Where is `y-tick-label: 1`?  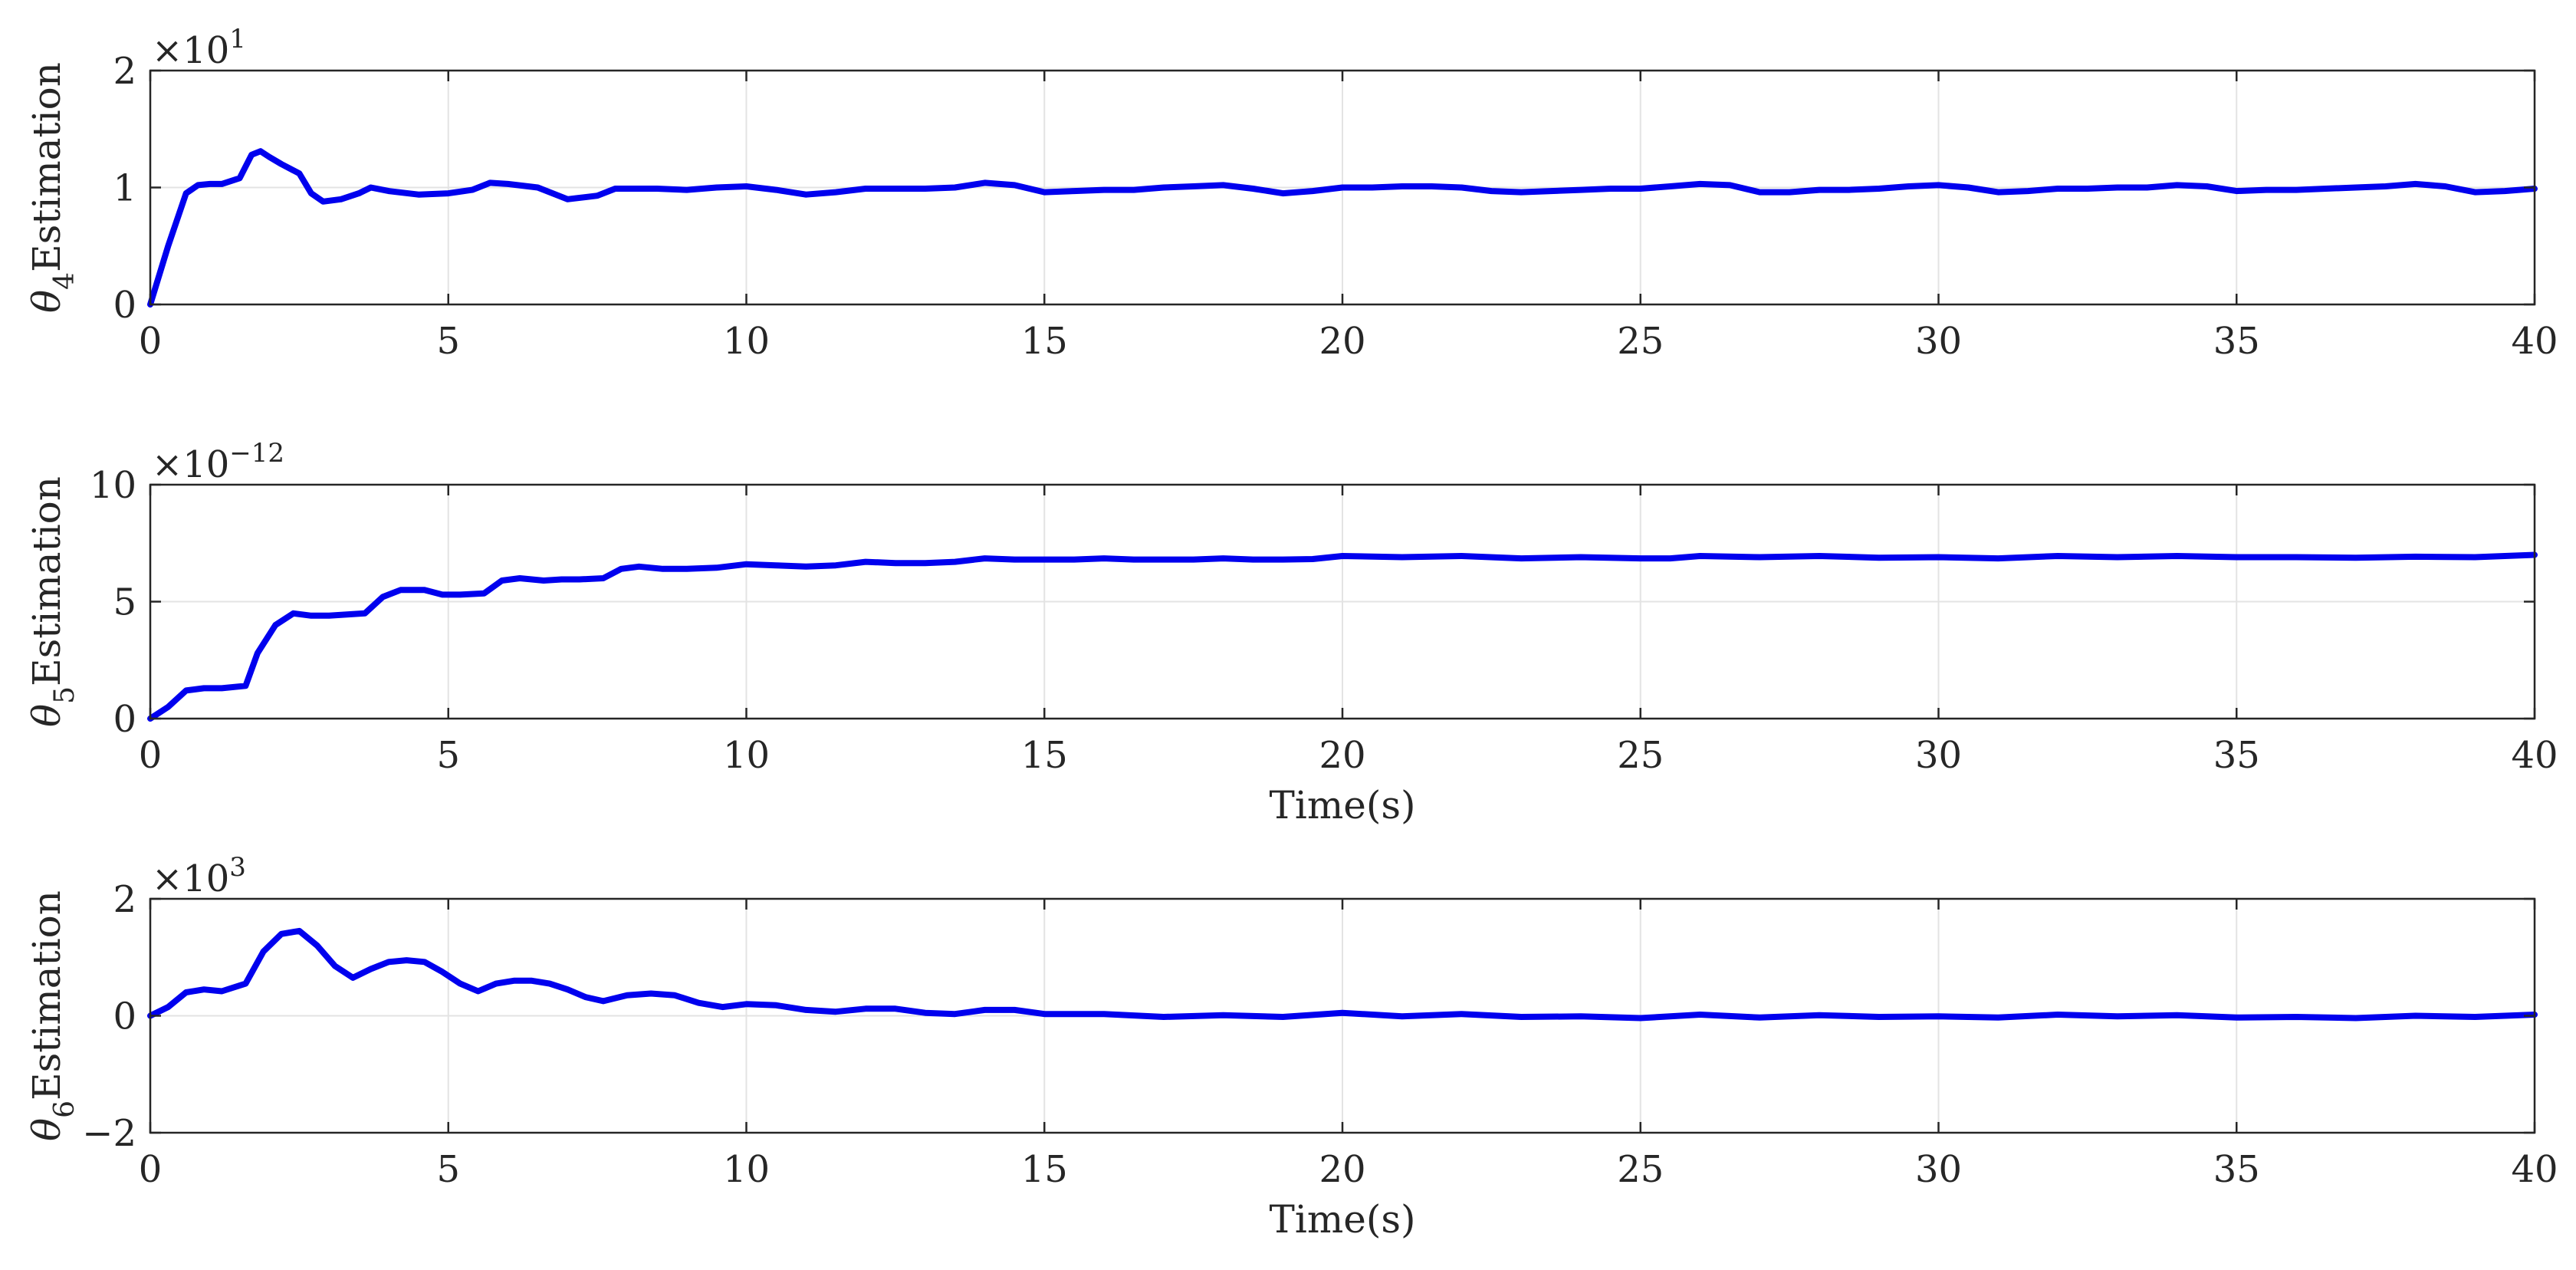
y-tick-label: 1 is located at coordinates (125, 188).